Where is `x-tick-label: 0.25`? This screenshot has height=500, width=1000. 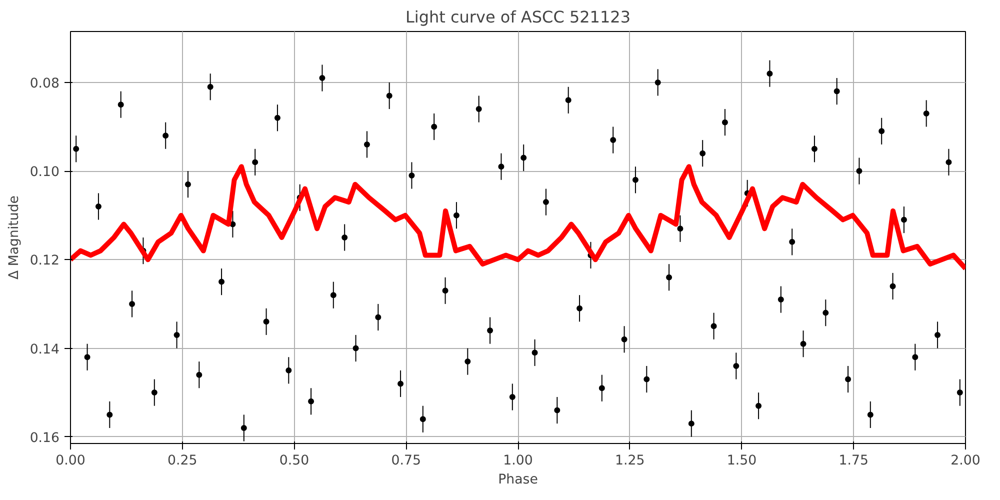 x-tick-label: 0.25 is located at coordinates (183, 461).